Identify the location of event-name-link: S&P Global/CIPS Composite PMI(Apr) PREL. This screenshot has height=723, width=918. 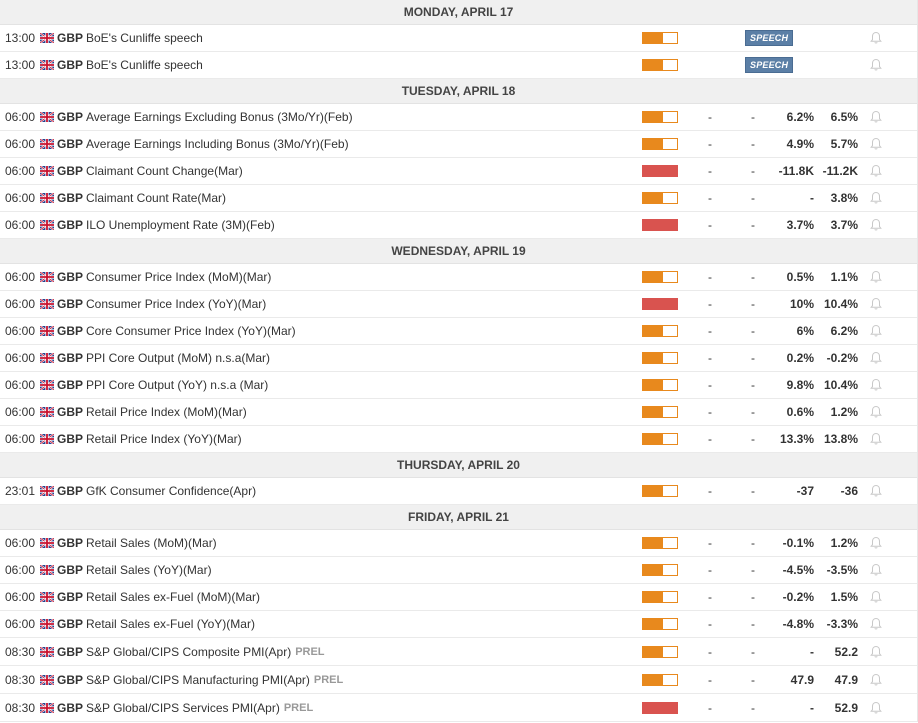
(205, 651).